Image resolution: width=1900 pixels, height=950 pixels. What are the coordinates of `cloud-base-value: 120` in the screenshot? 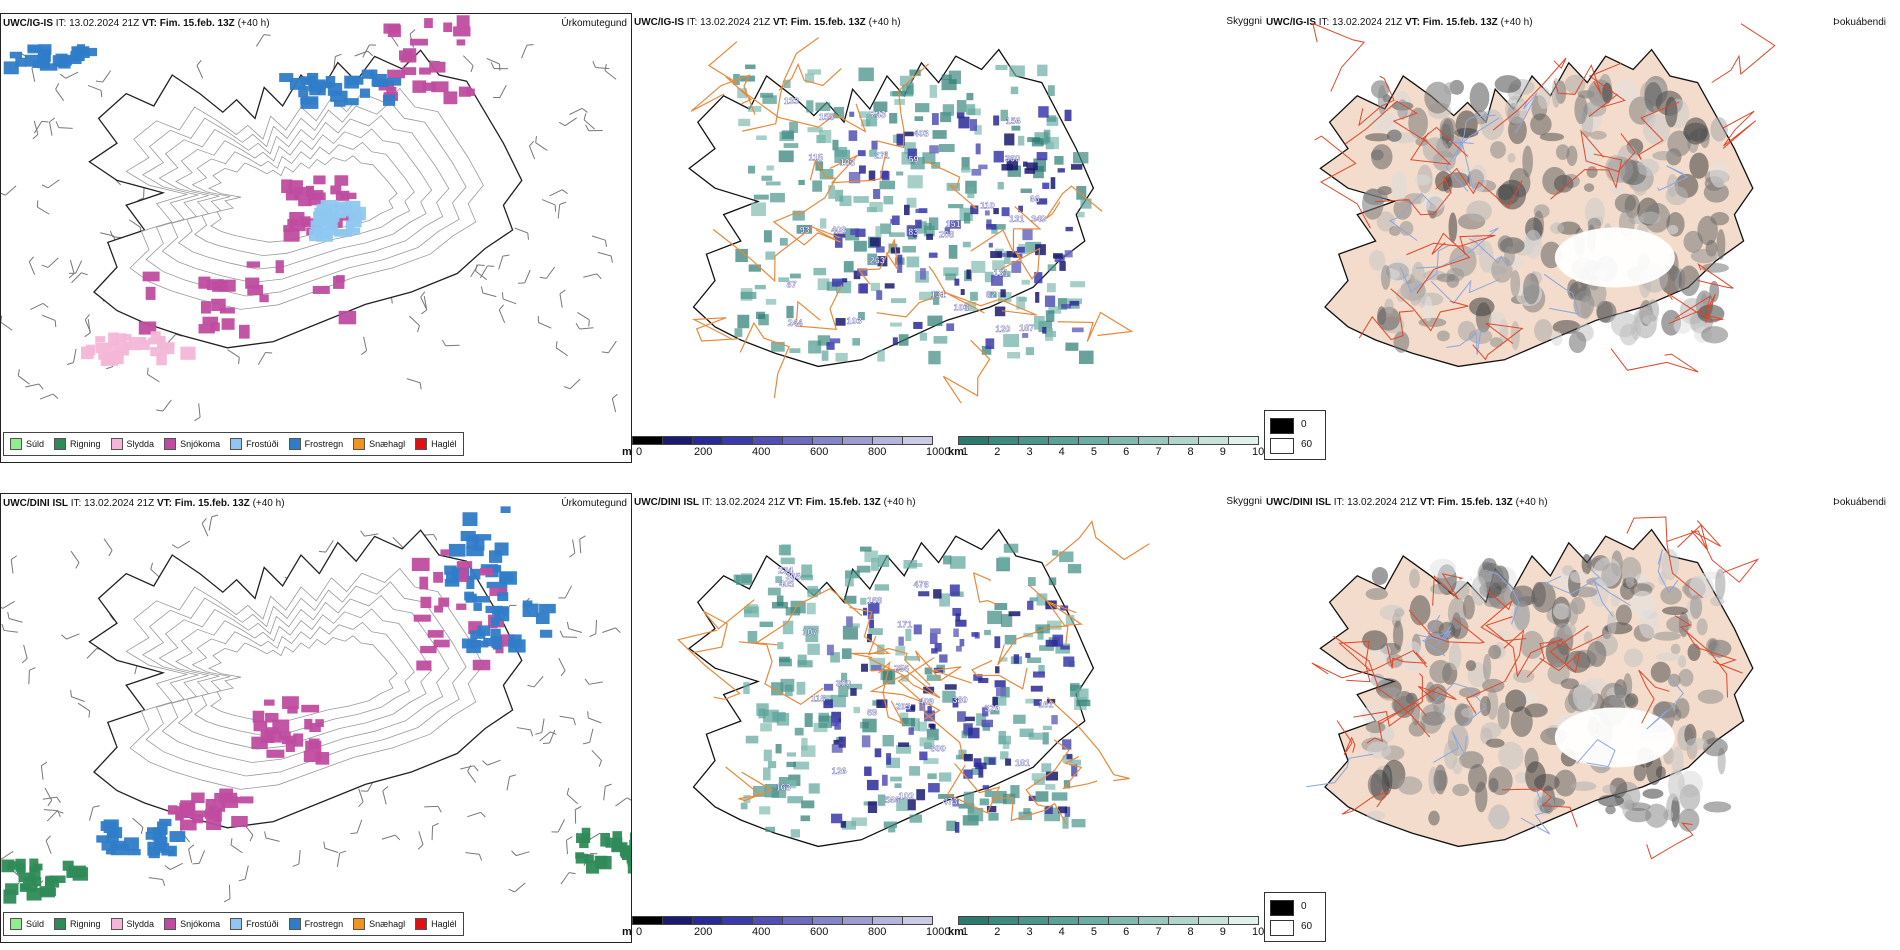 It's located at (1002, 329).